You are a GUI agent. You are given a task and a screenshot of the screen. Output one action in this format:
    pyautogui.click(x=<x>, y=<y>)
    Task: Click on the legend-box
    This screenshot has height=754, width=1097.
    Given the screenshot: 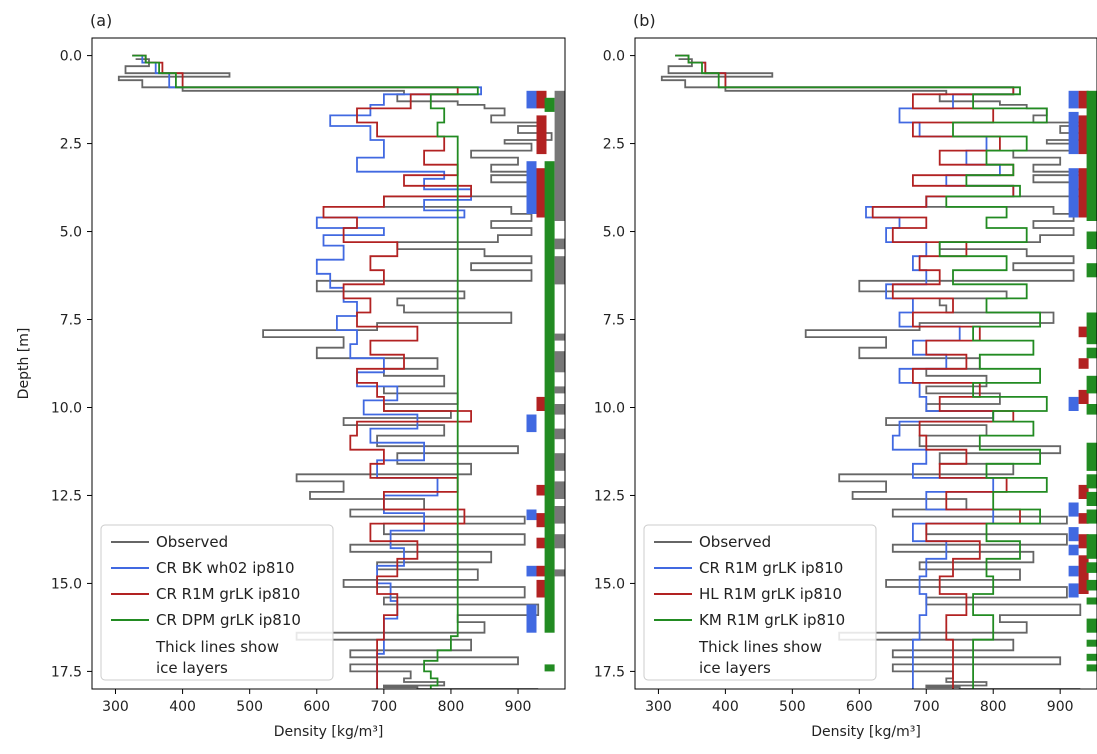 What is the action you would take?
    pyautogui.click(x=760, y=602)
    